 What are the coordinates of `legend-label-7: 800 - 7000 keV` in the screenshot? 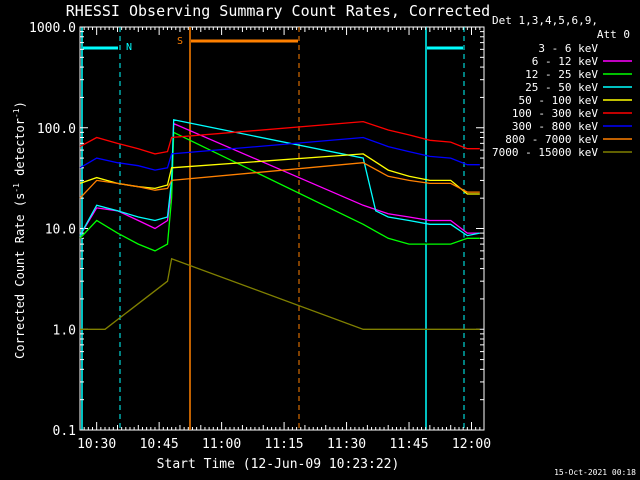 It's located at (551, 139).